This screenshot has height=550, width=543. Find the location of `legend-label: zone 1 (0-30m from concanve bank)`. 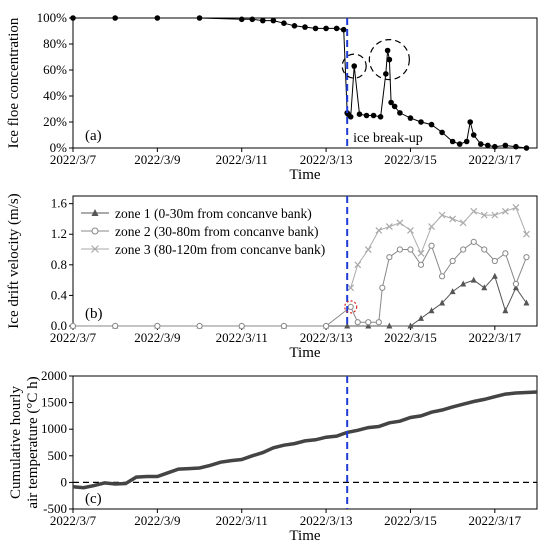

legend-label: zone 1 (0-30m from concanve bank) is located at coordinates (213, 213).